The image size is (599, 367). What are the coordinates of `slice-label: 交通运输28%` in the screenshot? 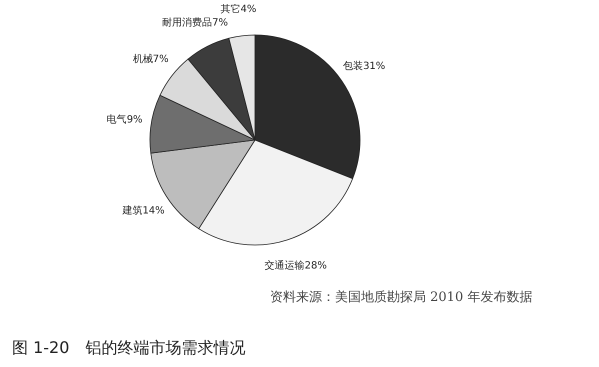 It's located at (295, 266).